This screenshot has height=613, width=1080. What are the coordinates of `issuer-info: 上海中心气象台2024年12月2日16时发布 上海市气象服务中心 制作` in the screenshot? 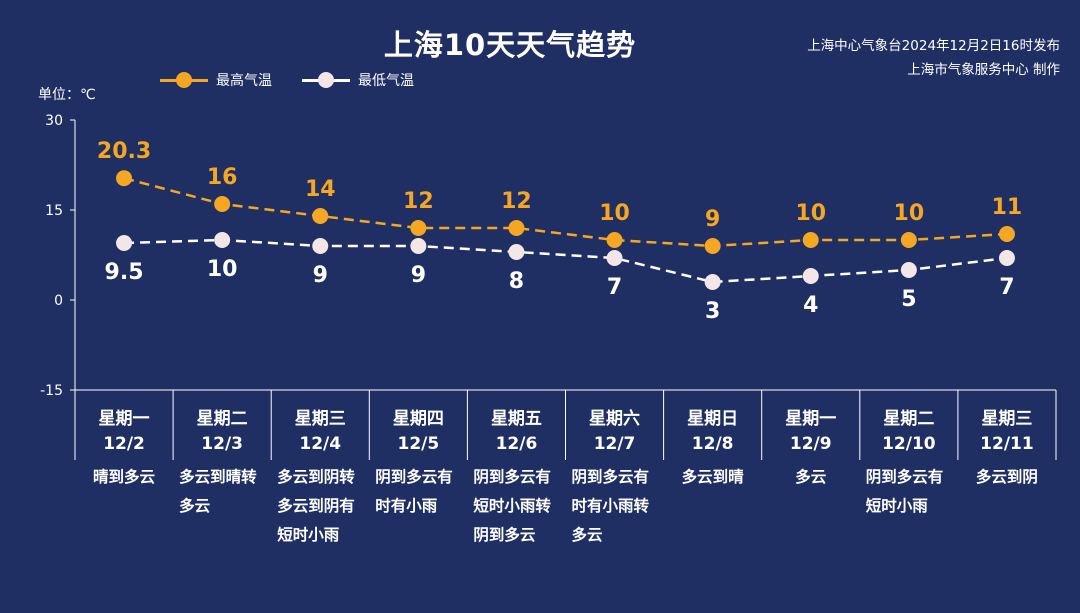 It's located at (933, 58).